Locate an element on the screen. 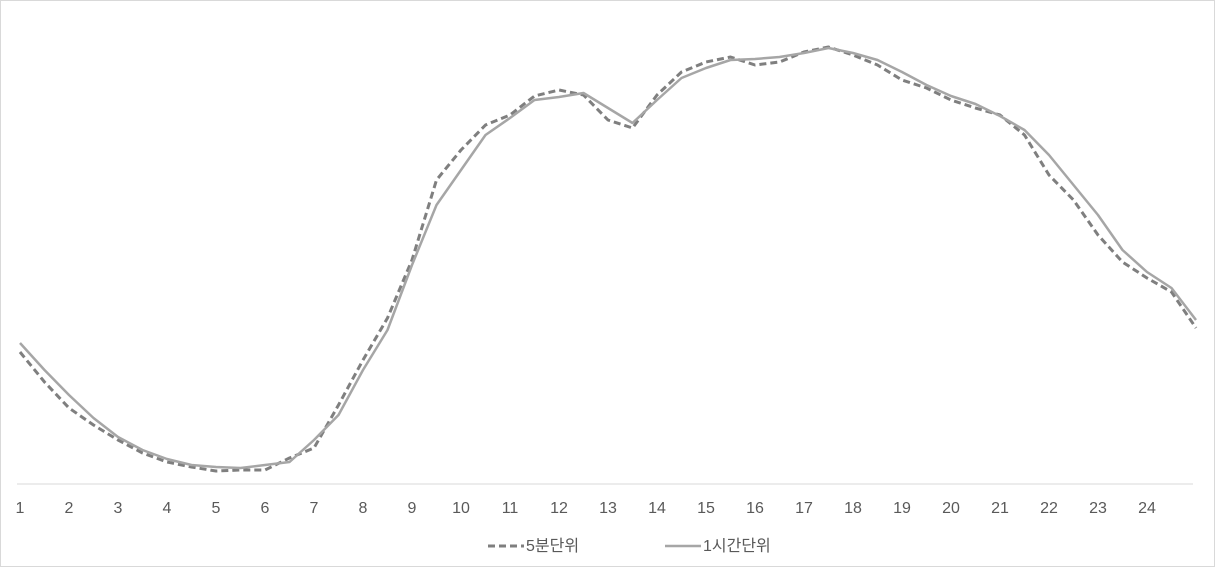  x-tick-label: 14 is located at coordinates (657, 508).